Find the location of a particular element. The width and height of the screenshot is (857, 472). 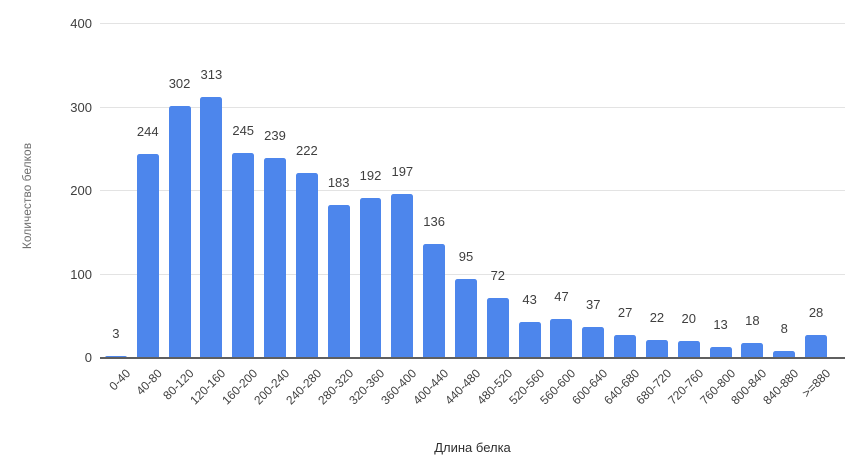

x-axis-title: Длина белка is located at coordinates (472, 447).